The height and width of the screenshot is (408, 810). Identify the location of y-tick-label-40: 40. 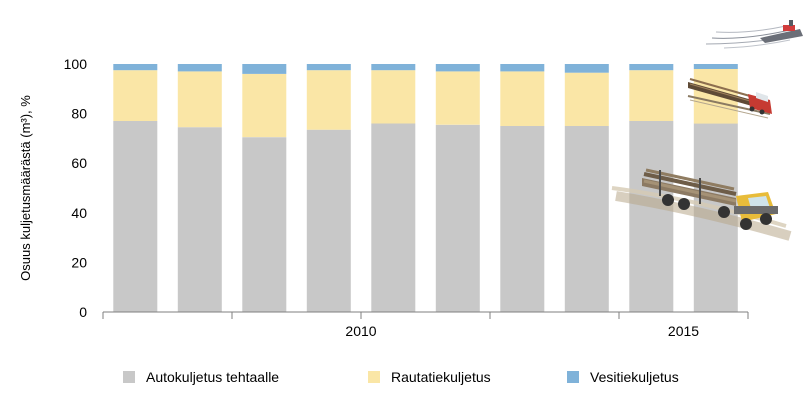
(79, 213).